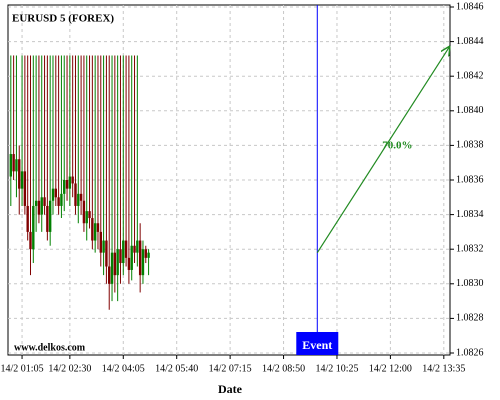 This screenshot has width=500, height=400. What do you see at coordinates (470, 6) in the screenshot?
I see `y-tick-label: 1.0846` at bounding box center [470, 6].